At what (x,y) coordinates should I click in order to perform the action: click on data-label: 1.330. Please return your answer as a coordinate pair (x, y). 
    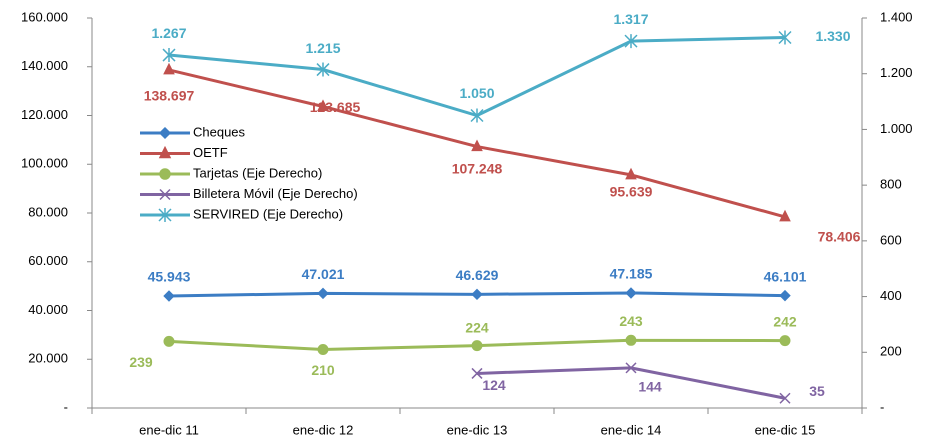
    Looking at the image, I should click on (832, 36).